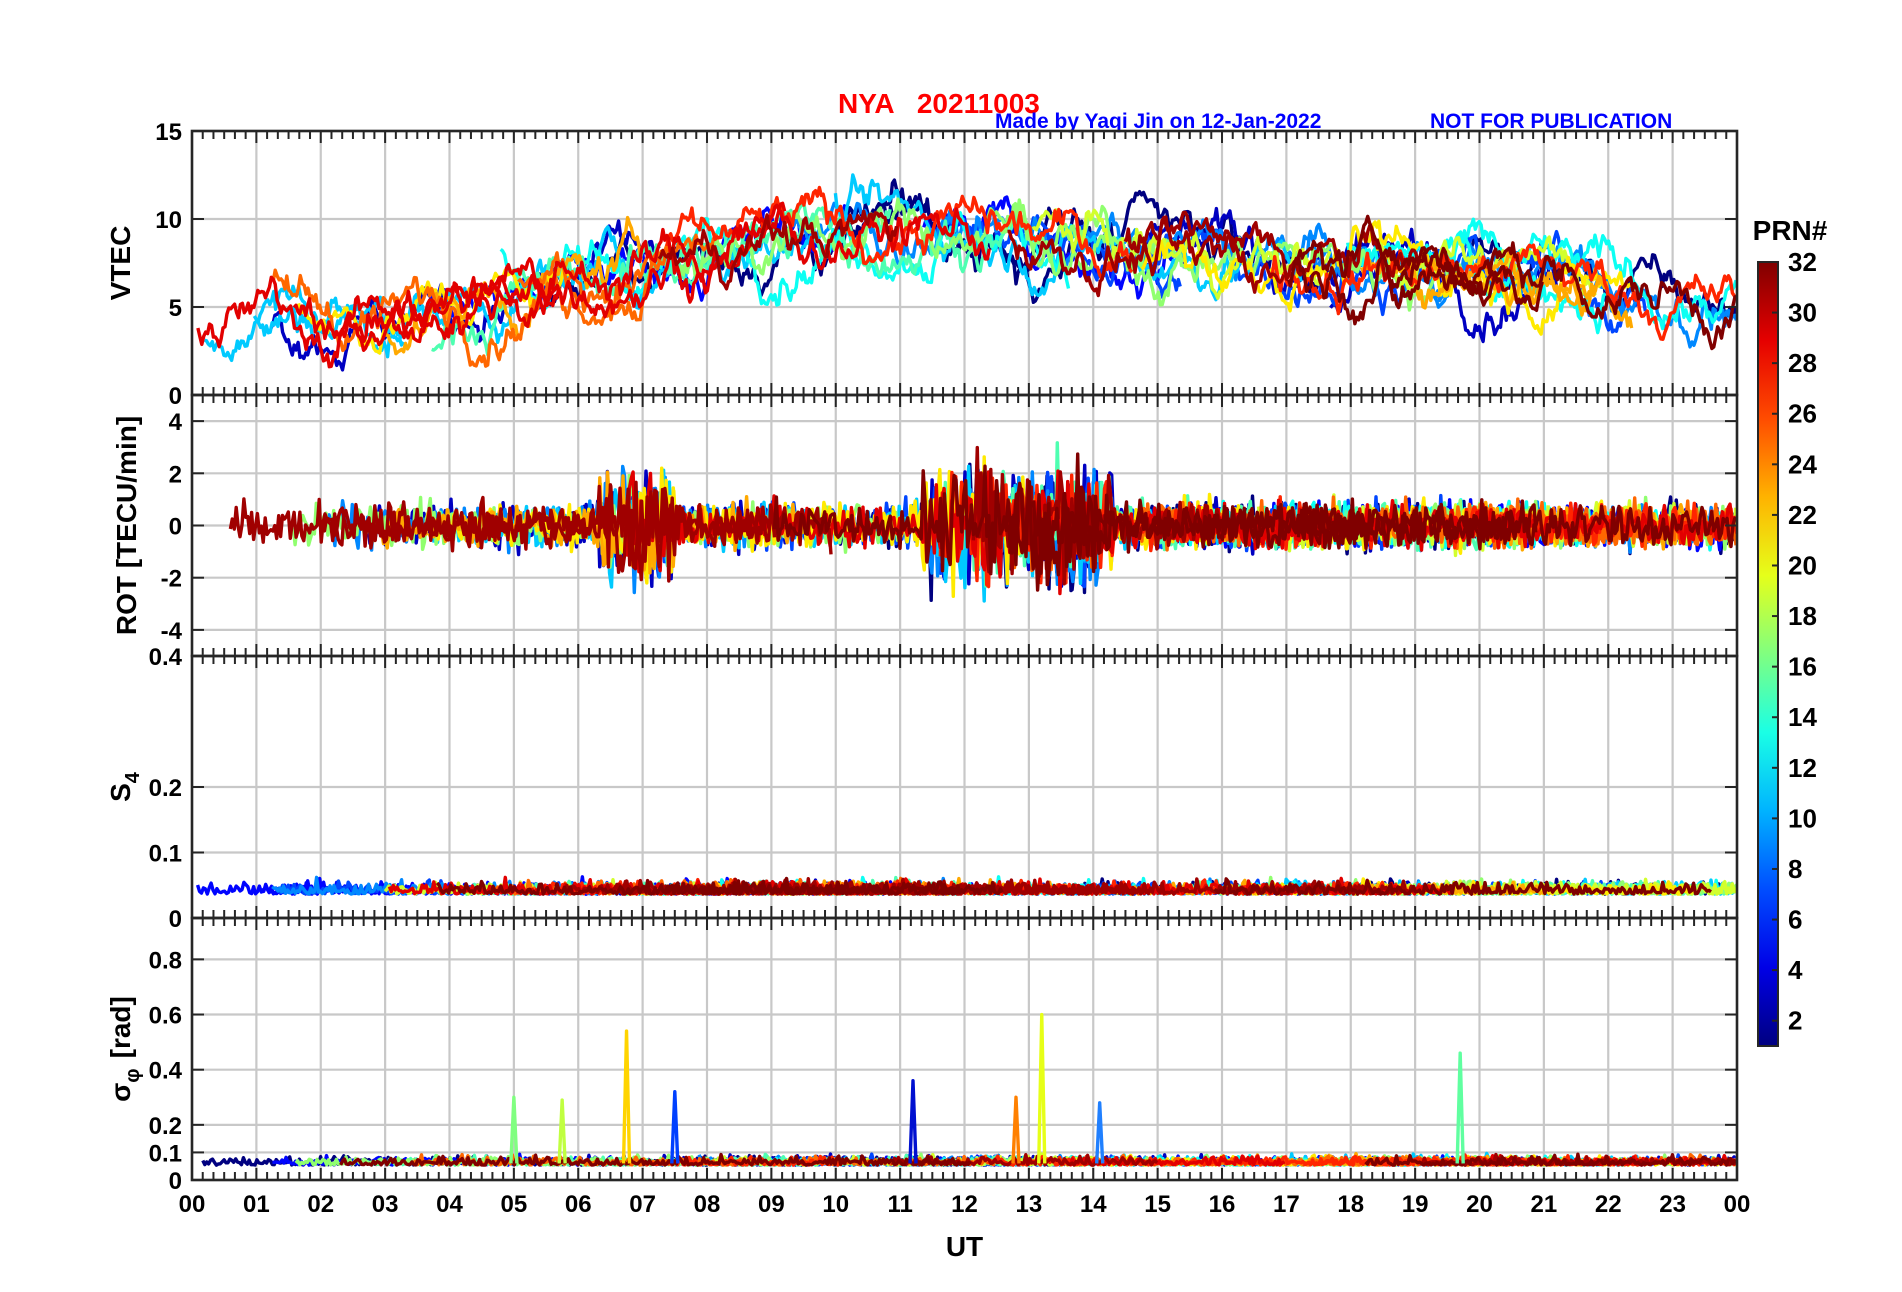  What do you see at coordinates (1286, 1204) in the screenshot?
I see `x-tick-label: 17` at bounding box center [1286, 1204].